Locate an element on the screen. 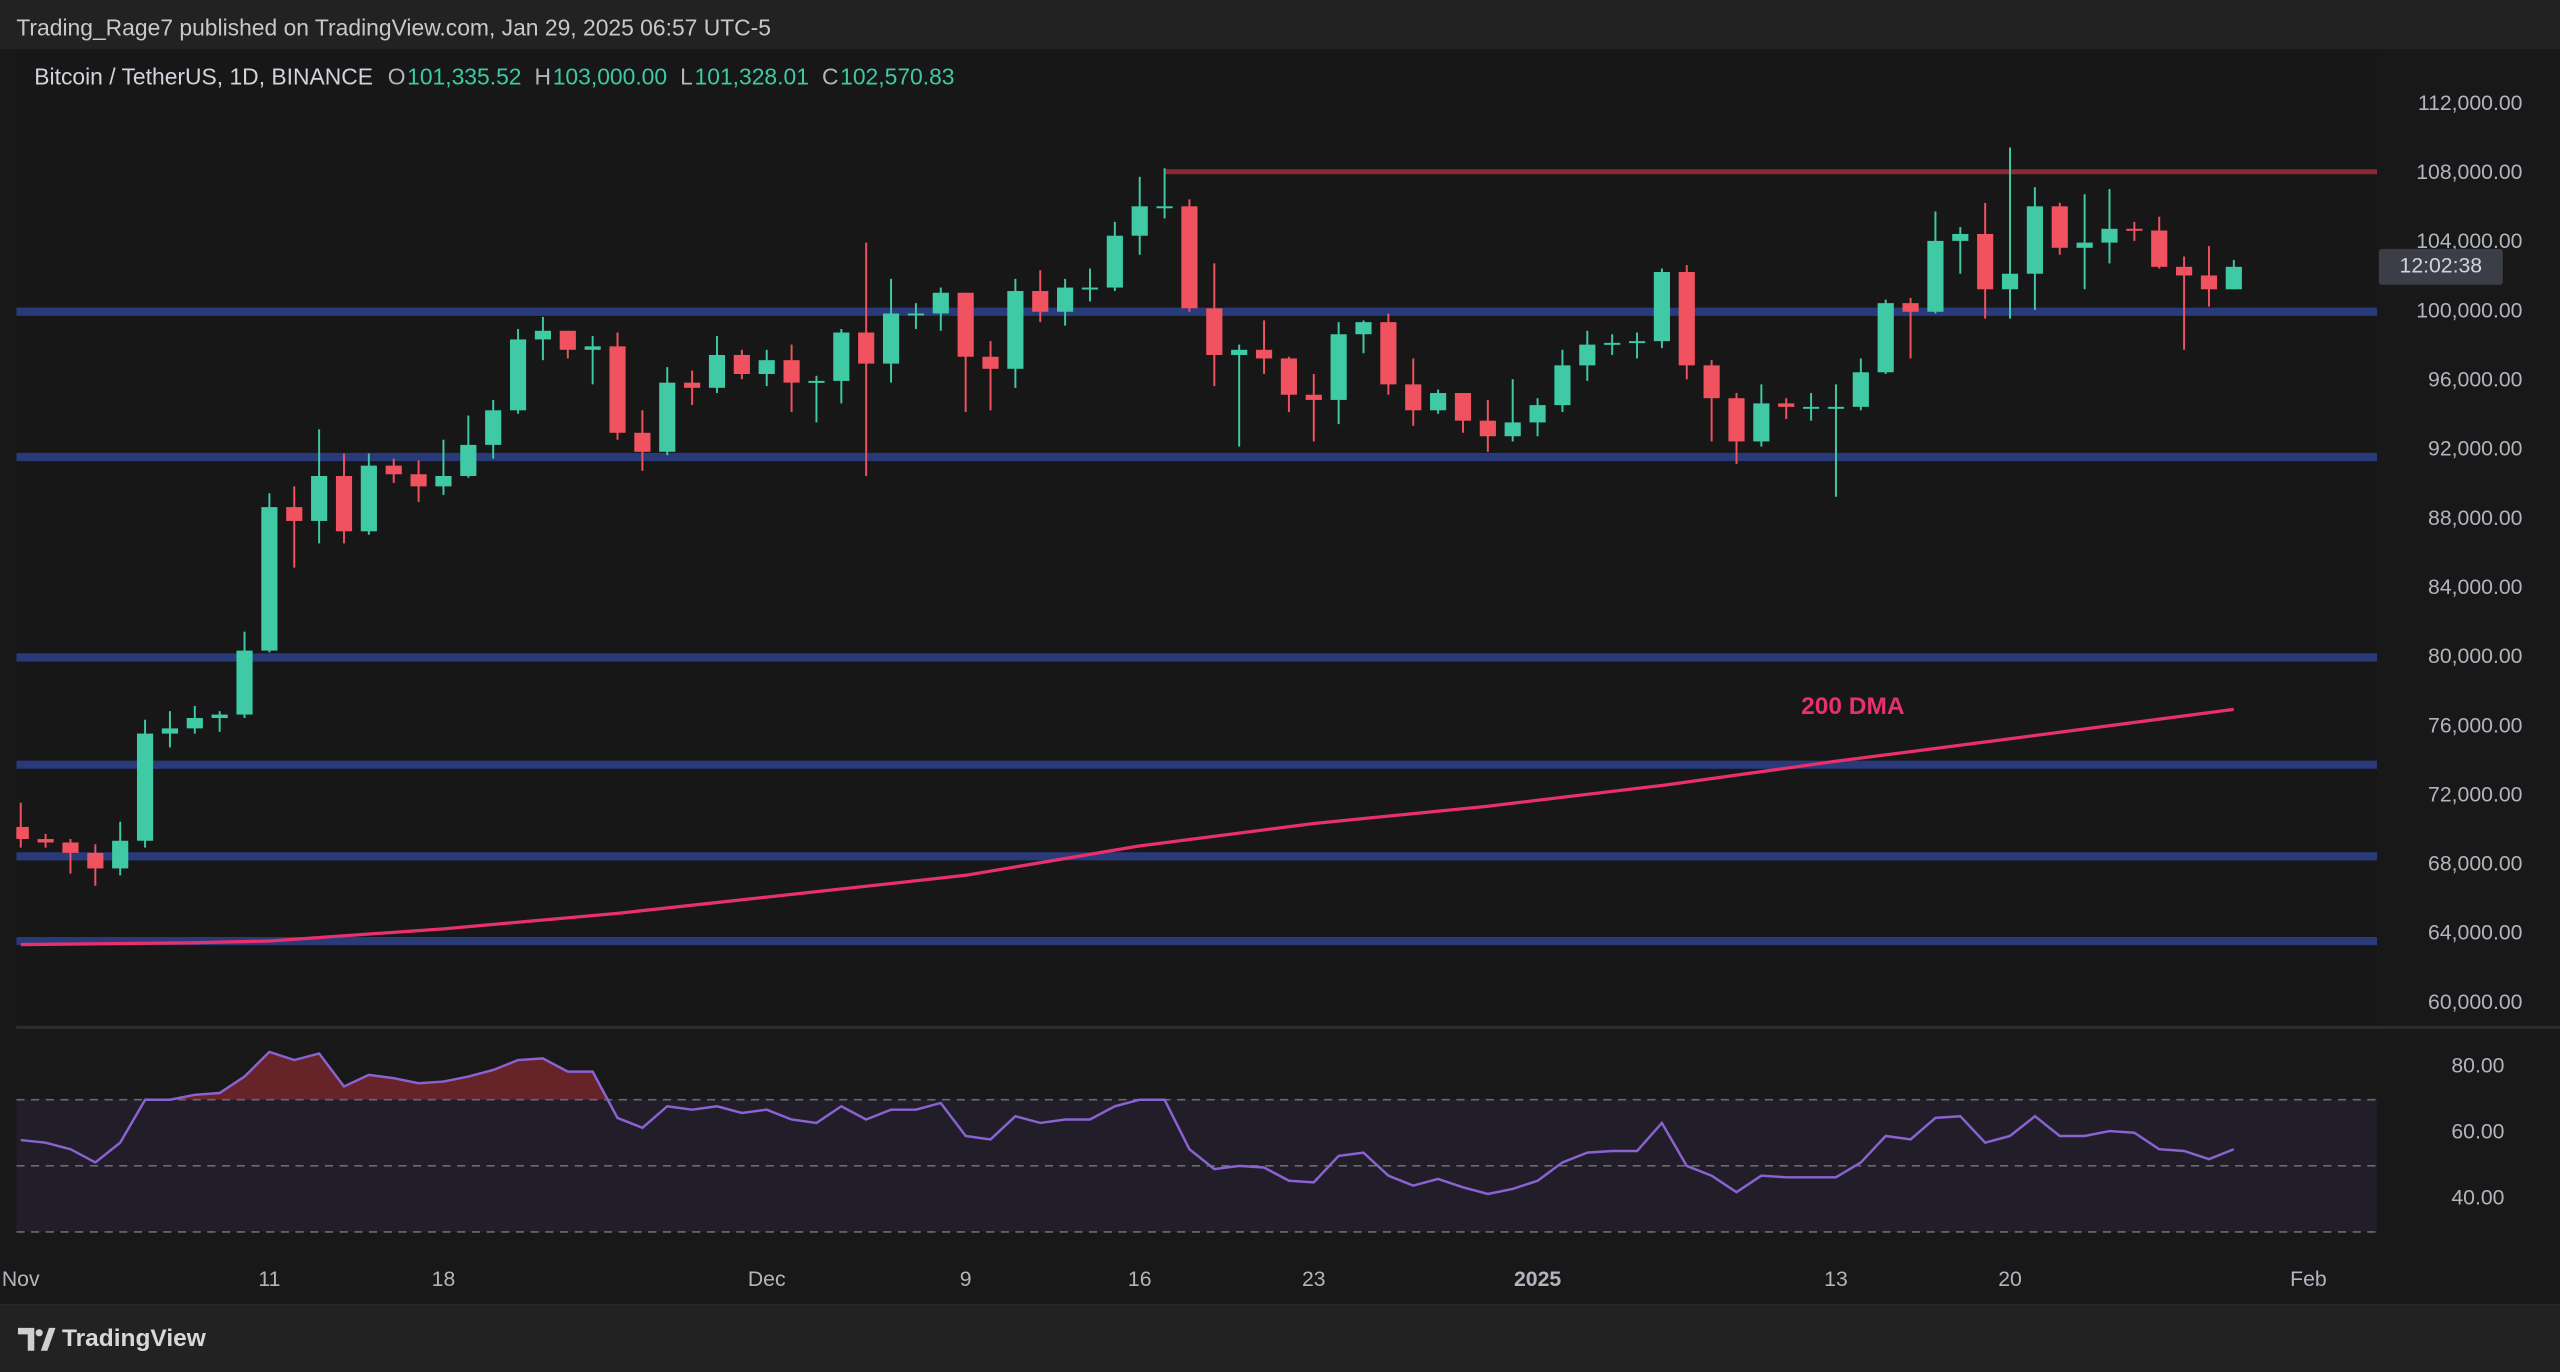  overbought-fill is located at coordinates (389, 1075).